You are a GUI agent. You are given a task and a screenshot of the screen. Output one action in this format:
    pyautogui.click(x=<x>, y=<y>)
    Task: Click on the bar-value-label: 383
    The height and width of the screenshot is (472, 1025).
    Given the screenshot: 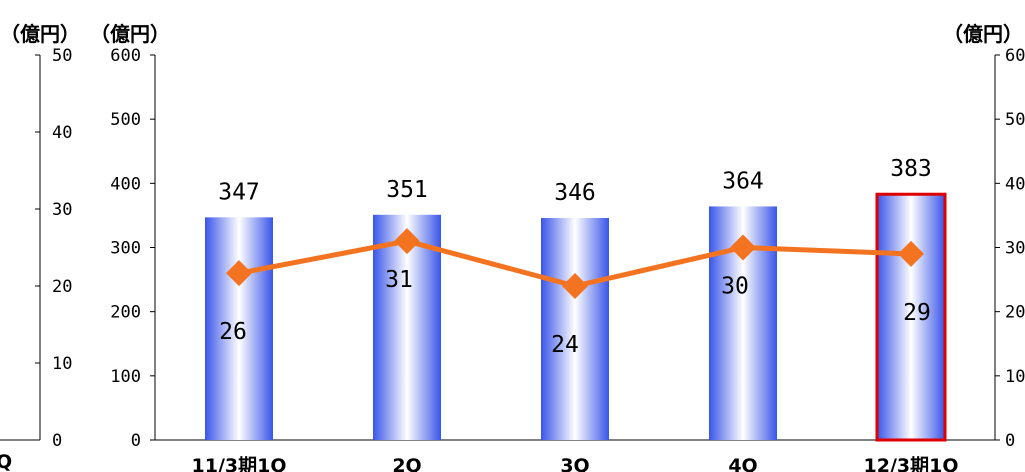 What is the action you would take?
    pyautogui.click(x=911, y=169)
    